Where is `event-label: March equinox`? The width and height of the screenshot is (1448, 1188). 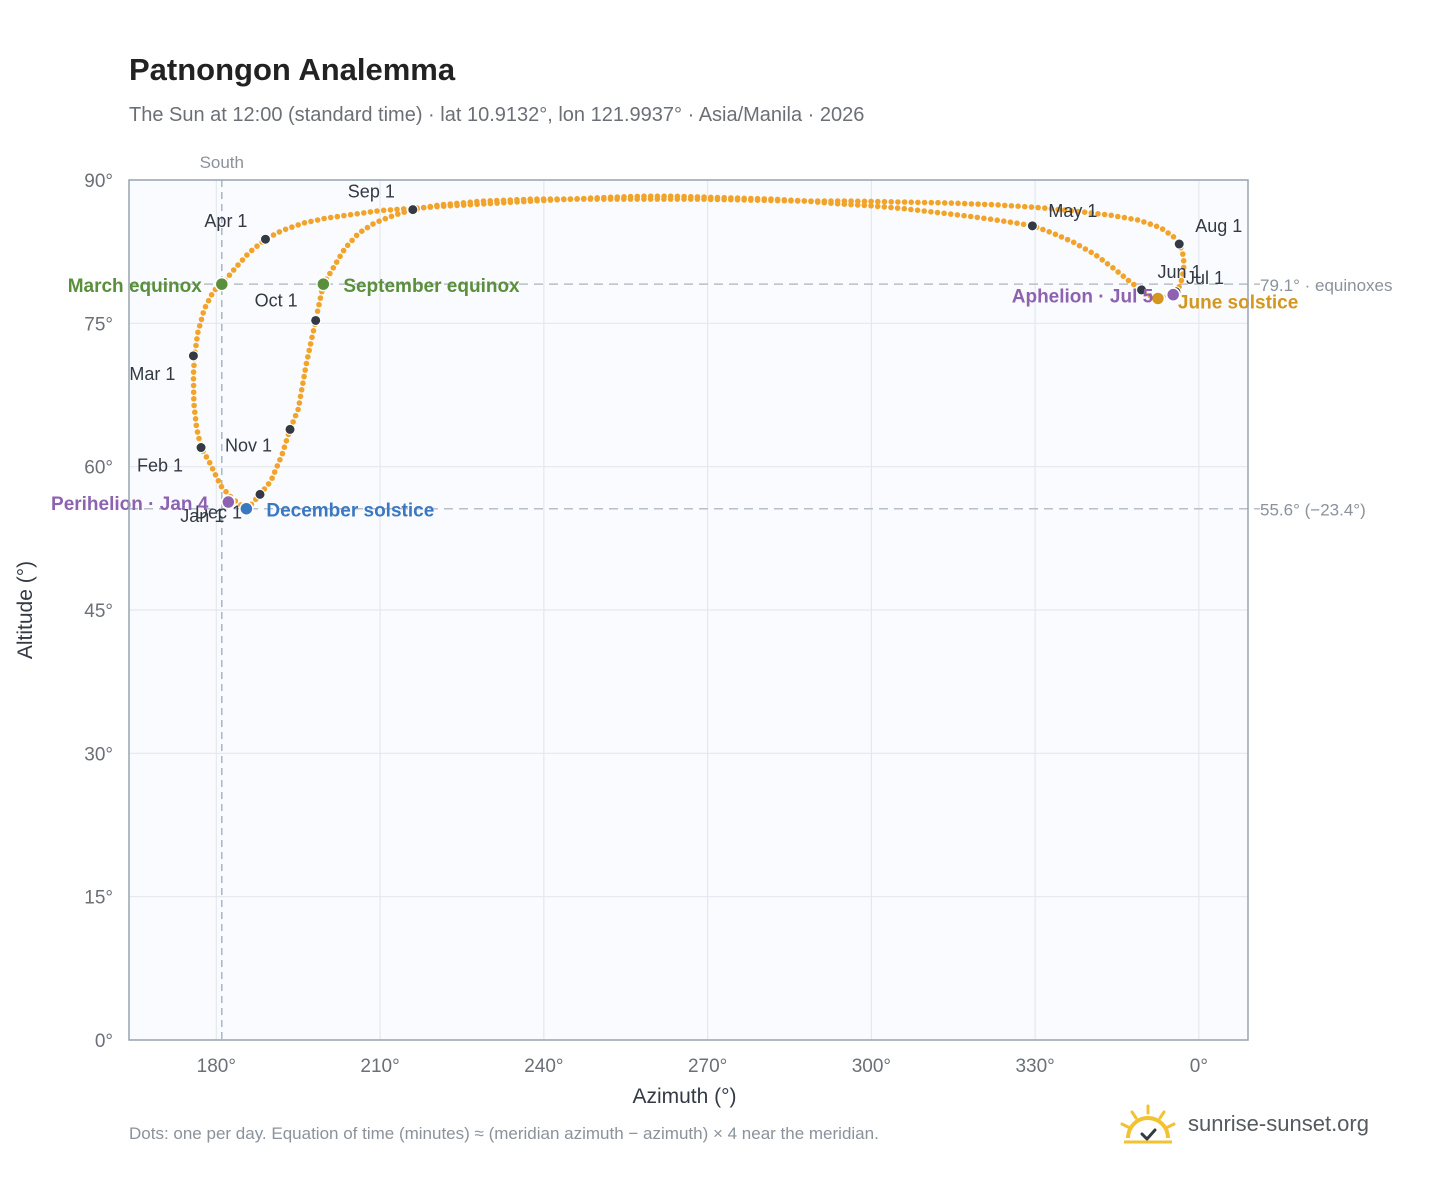
event-label: March equinox is located at coordinates (135, 286).